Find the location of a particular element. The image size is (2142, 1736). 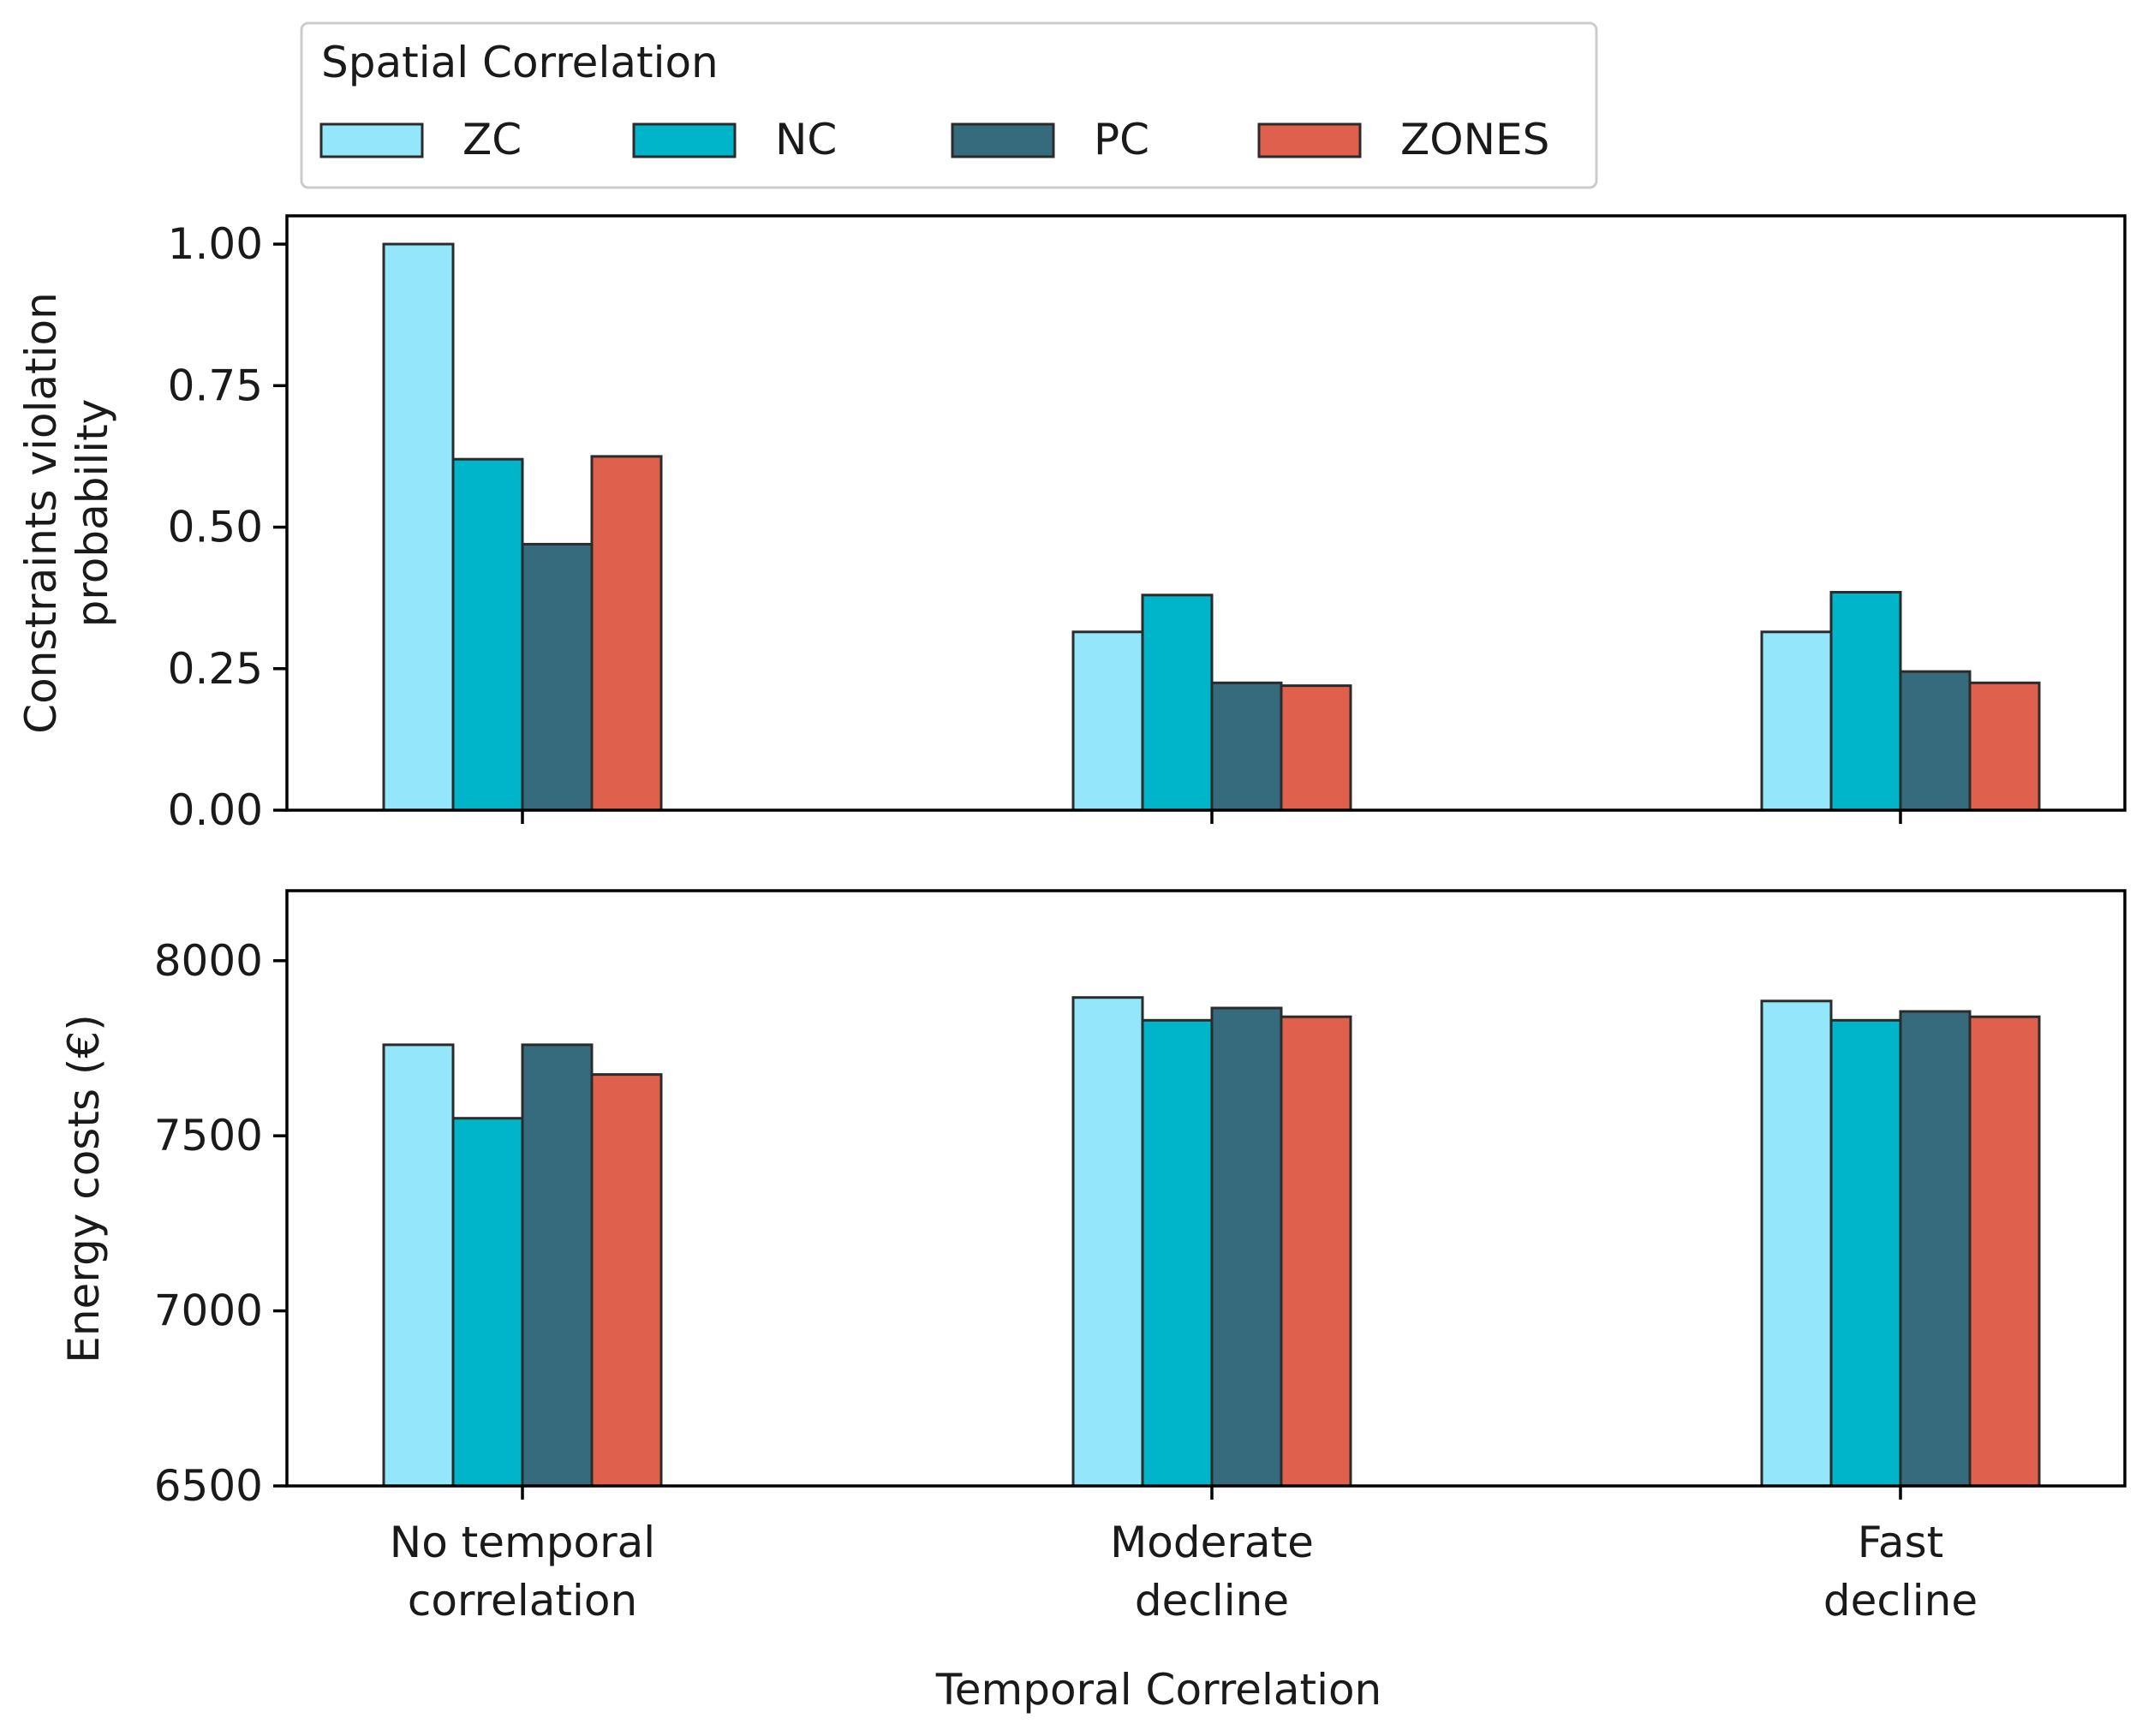

legend-swatch-pc is located at coordinates (1003, 140).